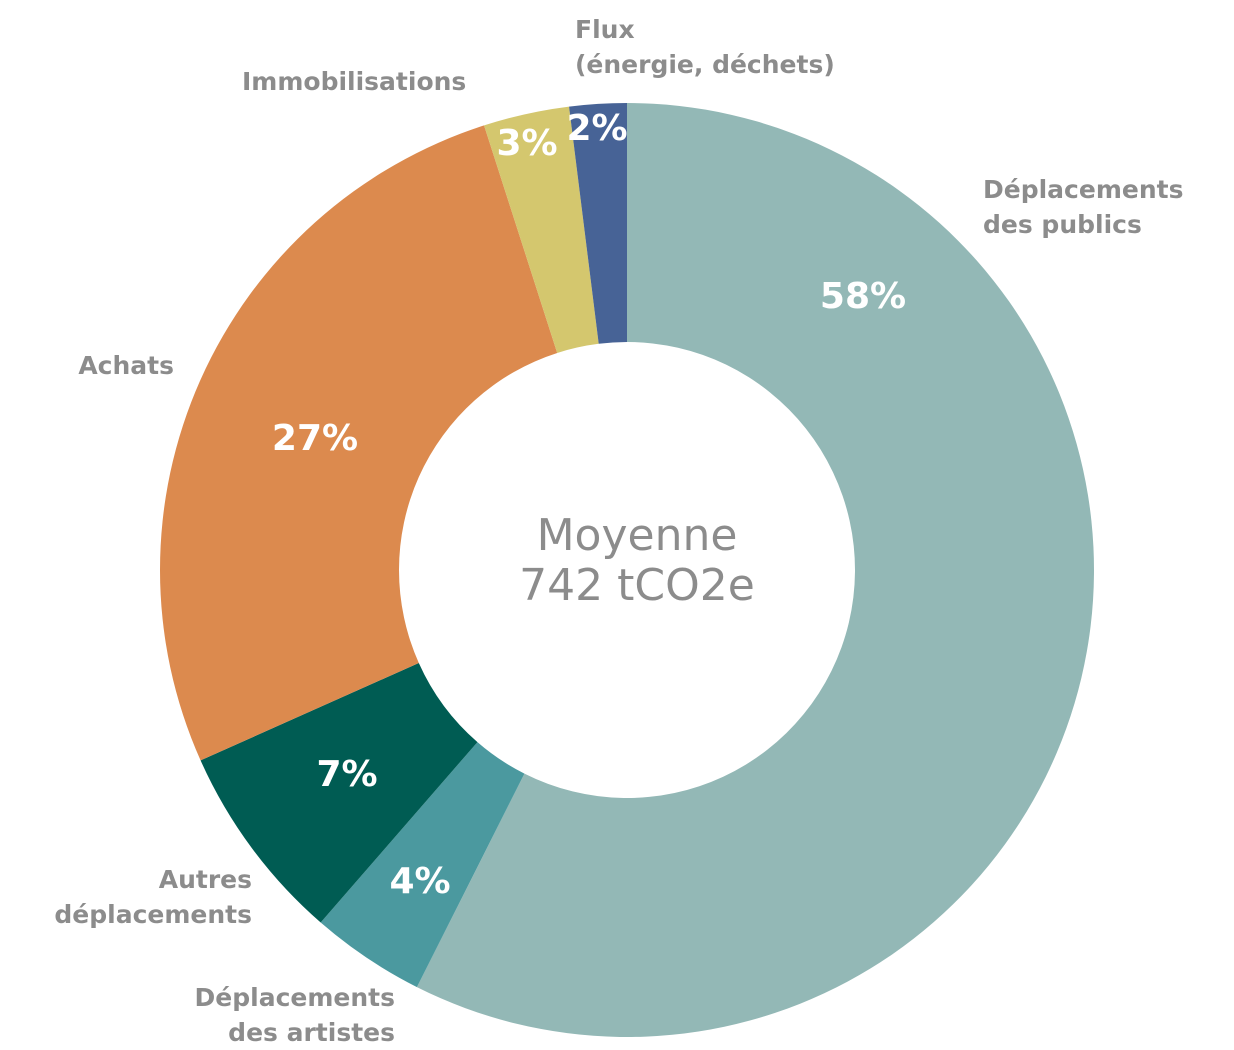  Describe the element at coordinates (526, 143) in the screenshot. I see `value-label: 3%` at that location.